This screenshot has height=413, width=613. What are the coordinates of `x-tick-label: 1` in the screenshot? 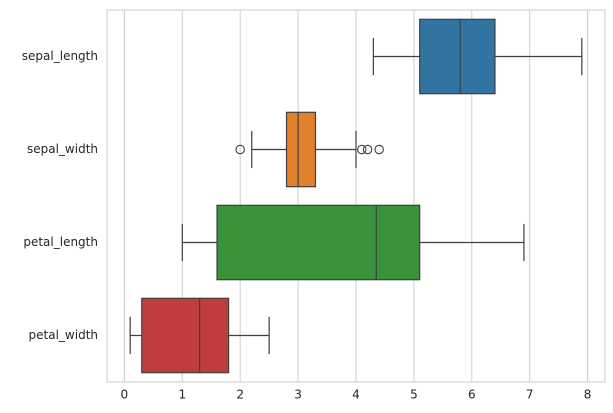 It's located at (182, 395).